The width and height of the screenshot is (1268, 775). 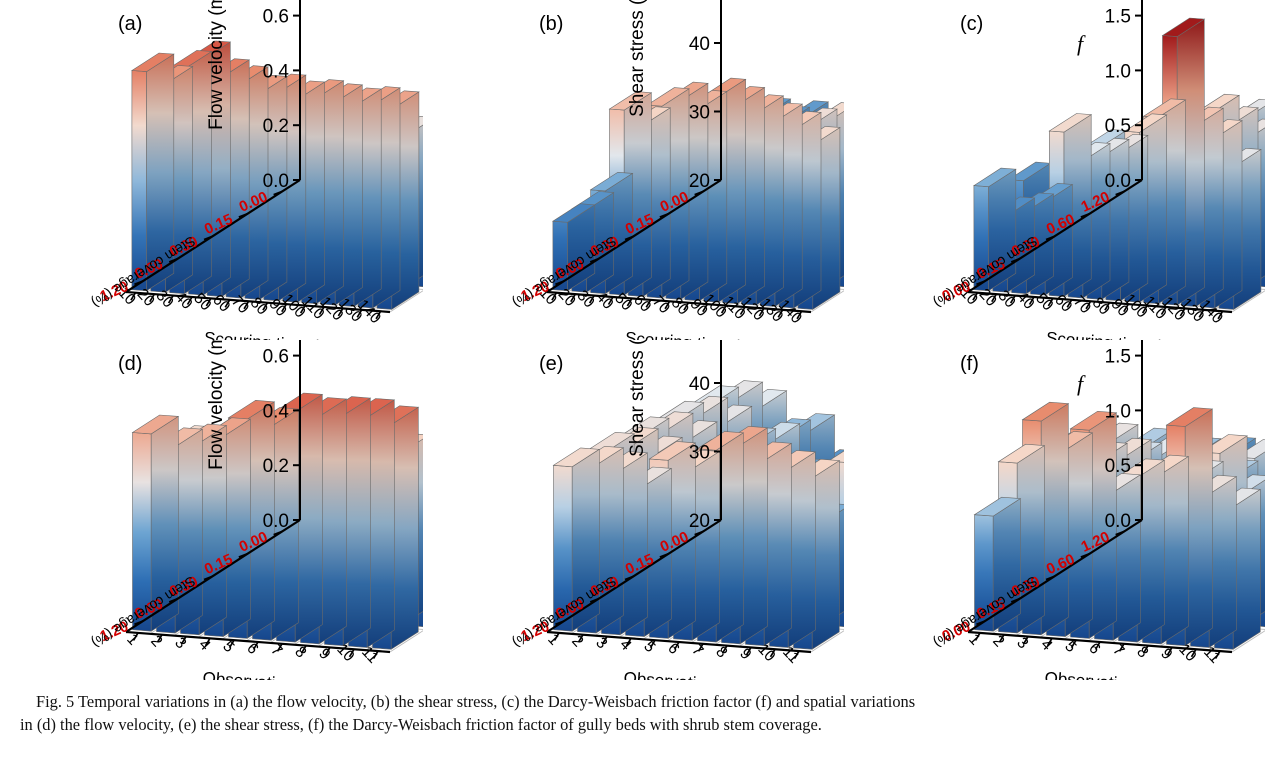 I want to click on bar-front-face, so click(x=139, y=181).